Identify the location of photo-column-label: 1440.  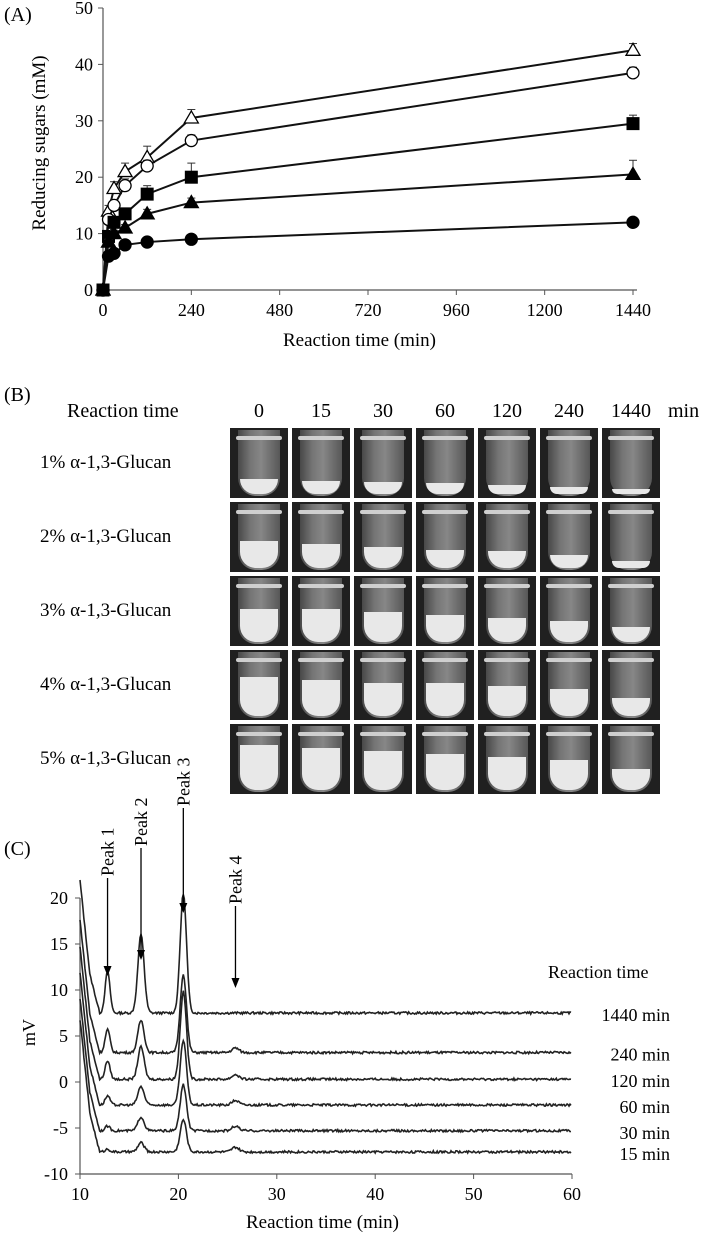
(631, 411).